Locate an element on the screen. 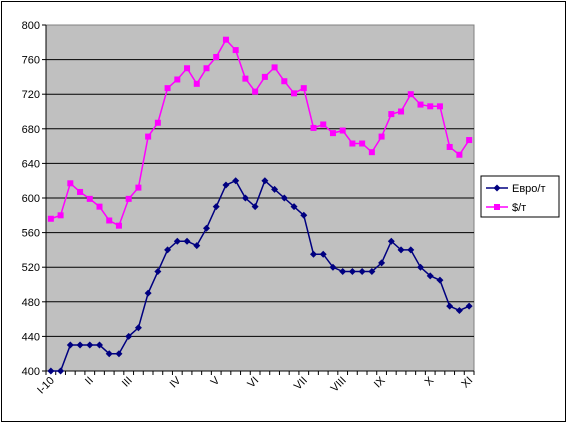 This screenshot has width=567, height=423. y-tick-label: 520 is located at coordinates (31, 268).